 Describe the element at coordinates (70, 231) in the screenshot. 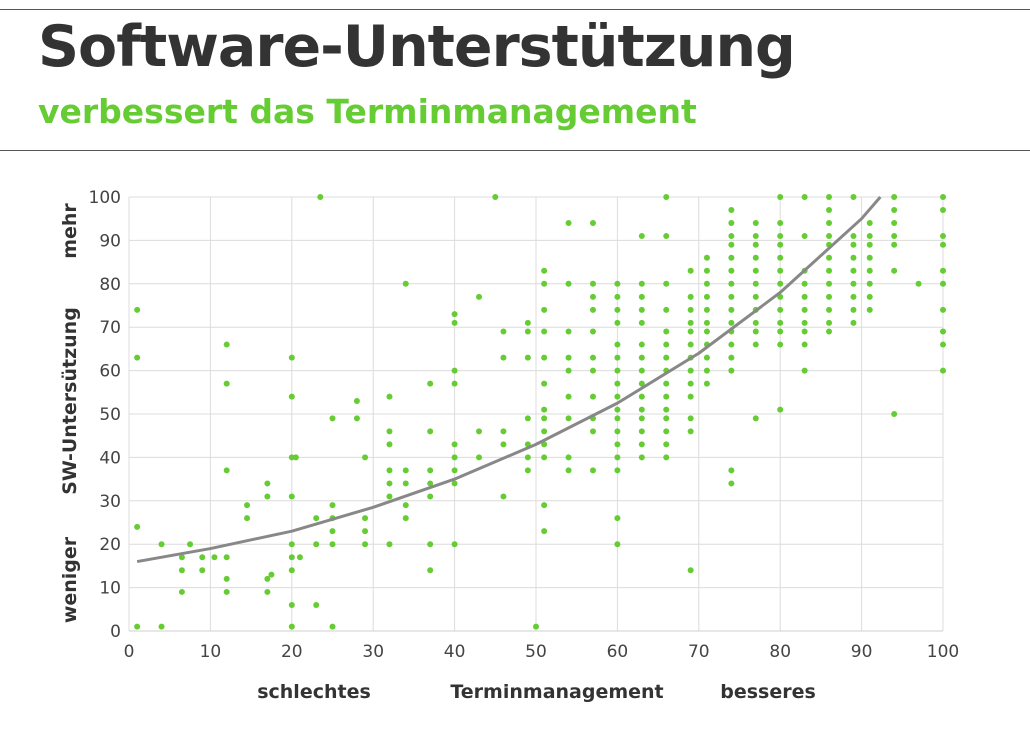

I see `y-label-top: mehr` at that location.